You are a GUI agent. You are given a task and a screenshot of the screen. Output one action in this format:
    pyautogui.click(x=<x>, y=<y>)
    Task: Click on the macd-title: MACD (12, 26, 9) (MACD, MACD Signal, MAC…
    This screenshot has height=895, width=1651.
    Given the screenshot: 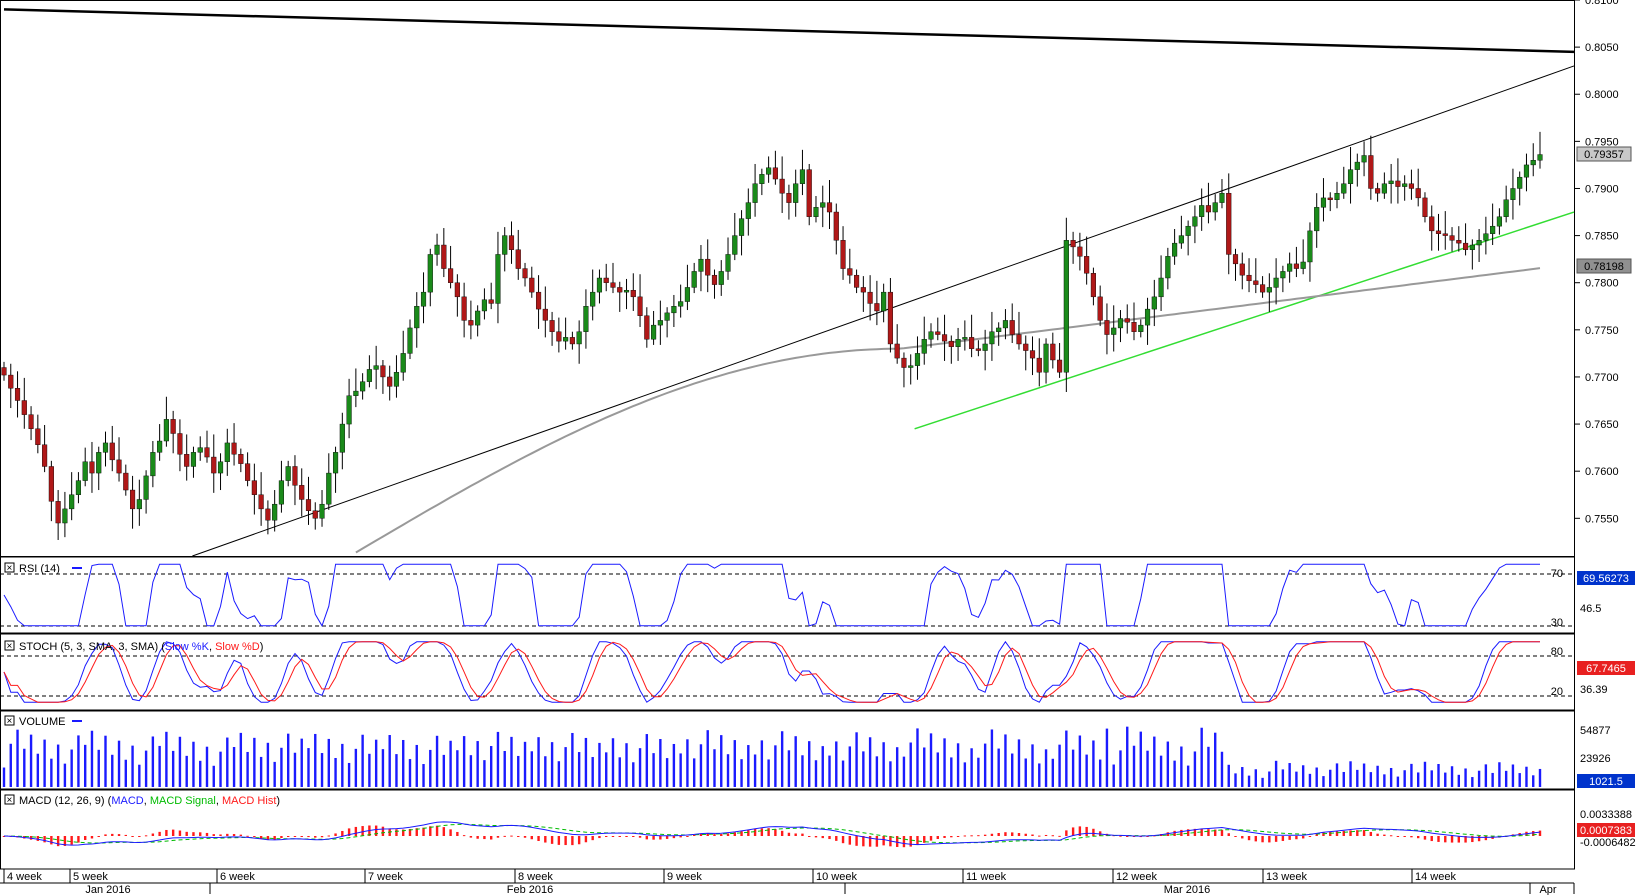 What is the action you would take?
    pyautogui.click(x=149, y=801)
    